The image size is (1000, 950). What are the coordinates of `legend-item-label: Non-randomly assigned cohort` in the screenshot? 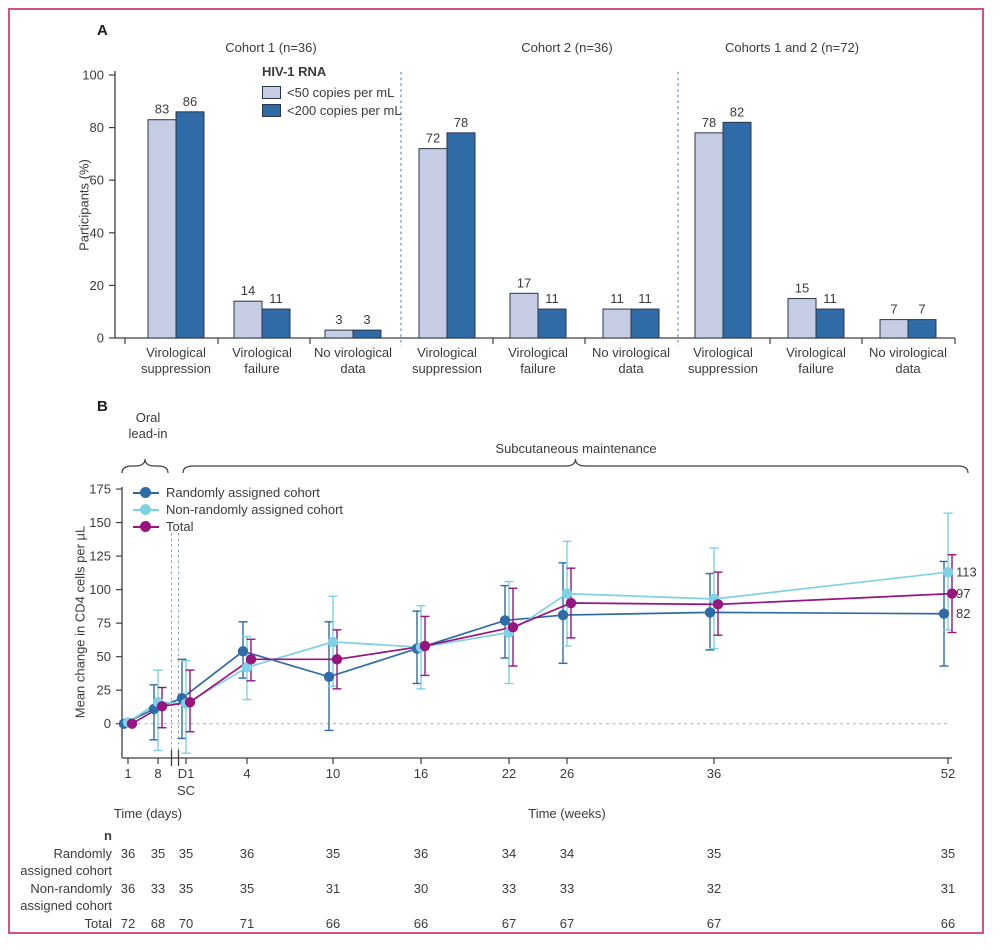 It's located at (255, 509).